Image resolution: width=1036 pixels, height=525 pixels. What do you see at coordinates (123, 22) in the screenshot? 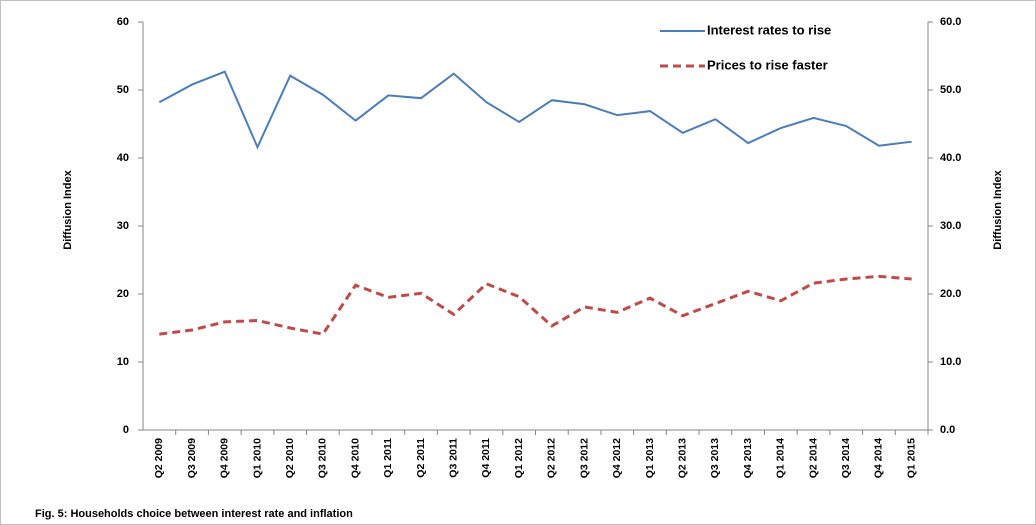
I see `y-tick-label: 60` at bounding box center [123, 22].